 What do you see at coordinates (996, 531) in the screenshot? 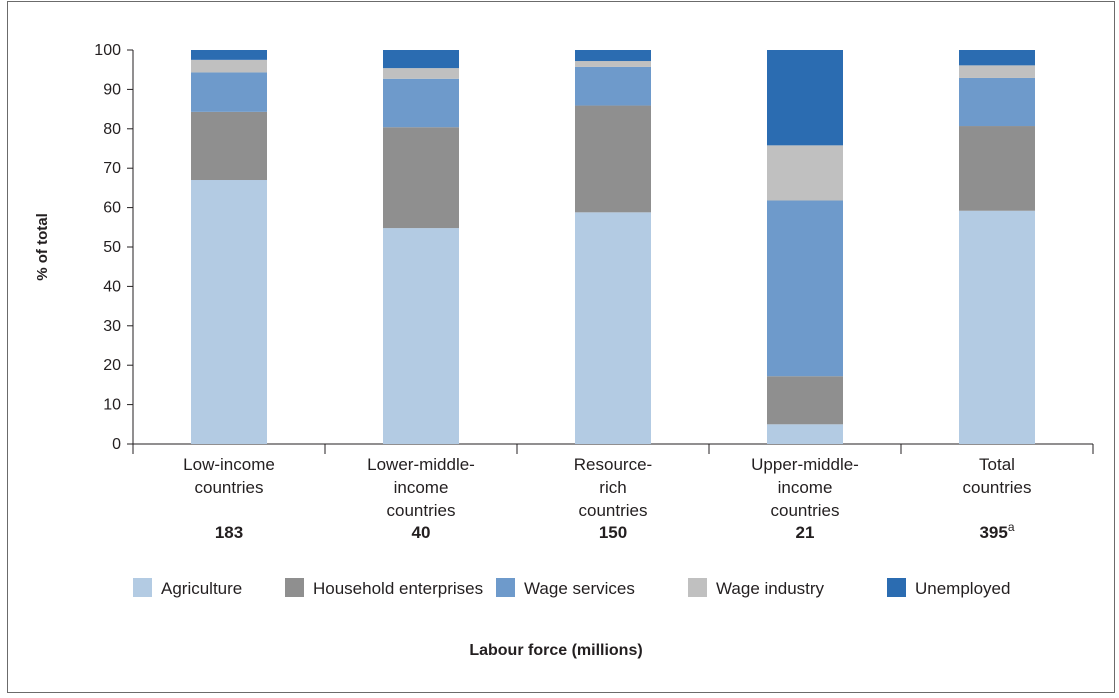
I see `labour-force-value: 395a` at bounding box center [996, 531].